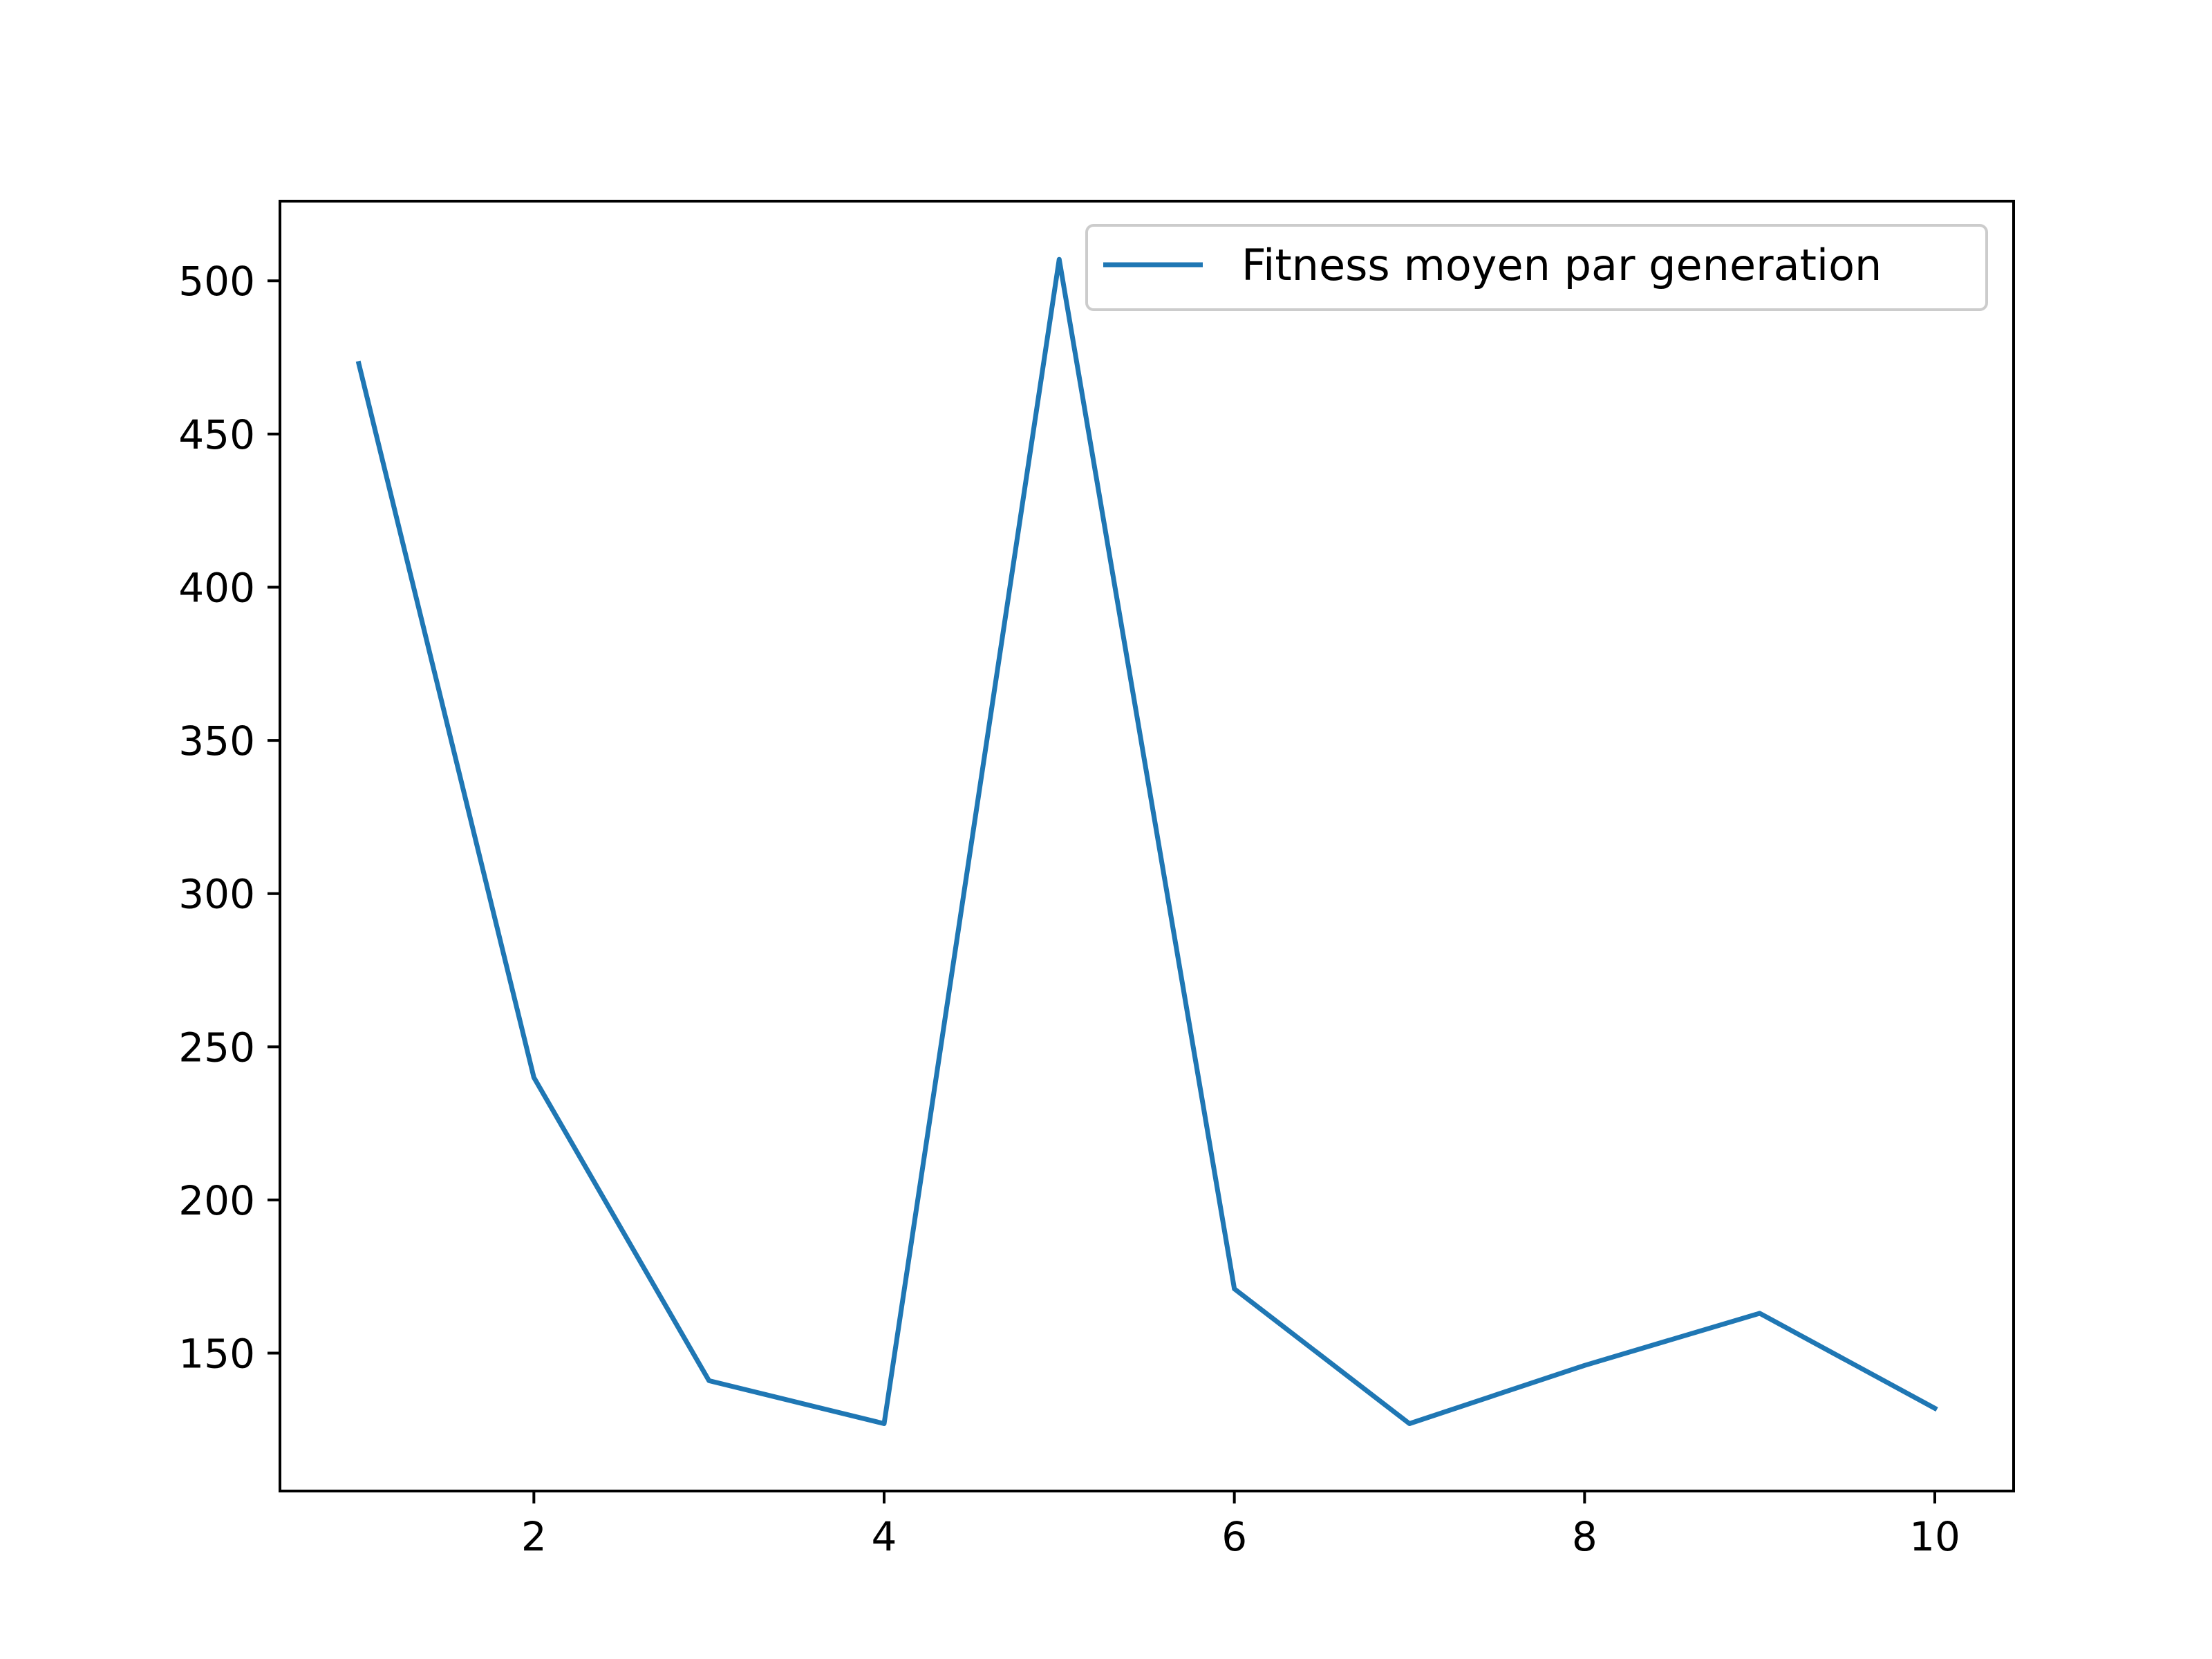 This screenshot has width=2212, height=1659. Describe the element at coordinates (534, 1536) in the screenshot. I see `x-tick-label: 2` at that location.